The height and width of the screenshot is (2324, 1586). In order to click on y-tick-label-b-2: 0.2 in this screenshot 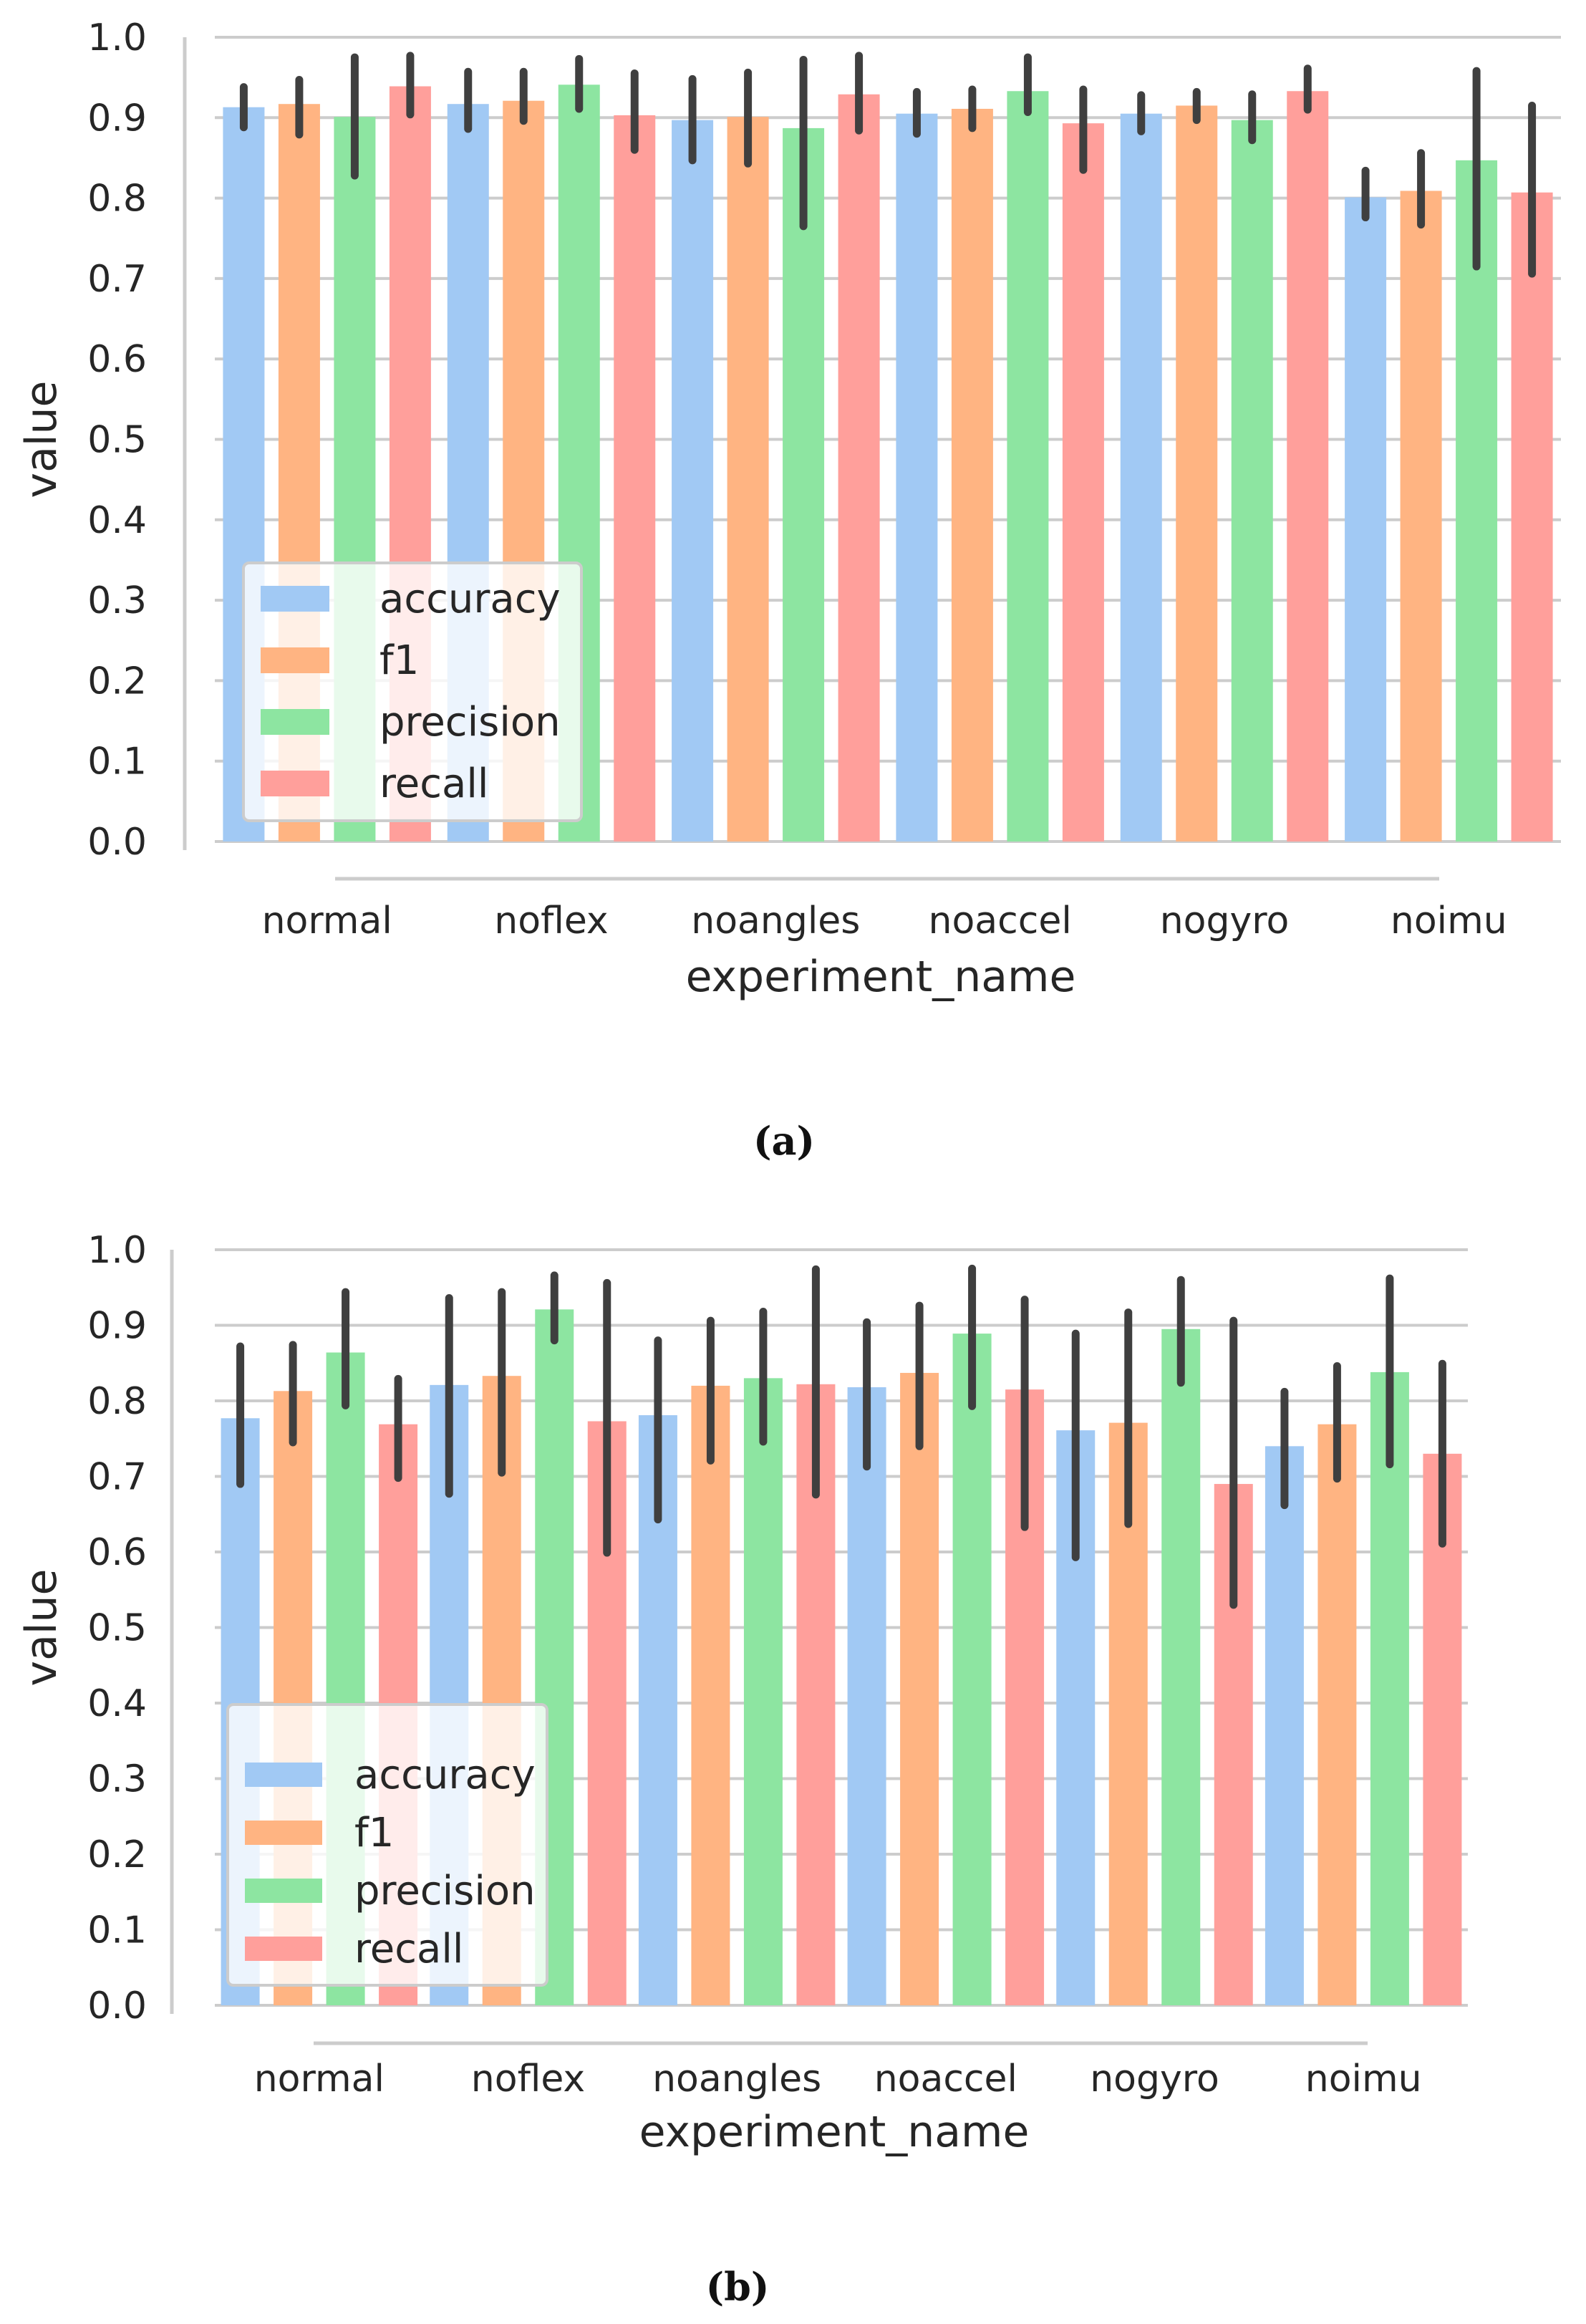, I will do `click(117, 1854)`.